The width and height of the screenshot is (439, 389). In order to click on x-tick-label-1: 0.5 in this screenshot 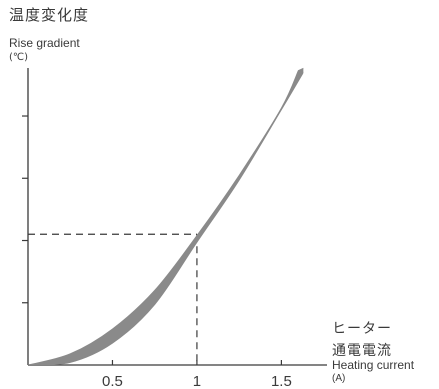, I will do `click(112, 381)`.